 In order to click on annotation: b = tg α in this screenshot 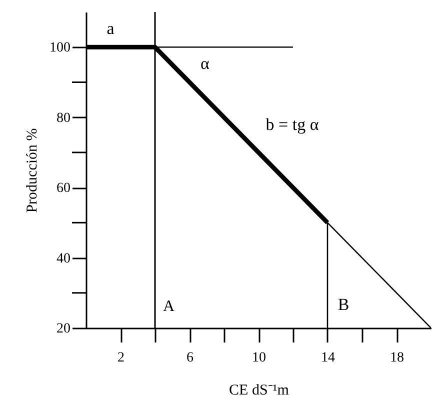, I will do `click(292, 124)`.